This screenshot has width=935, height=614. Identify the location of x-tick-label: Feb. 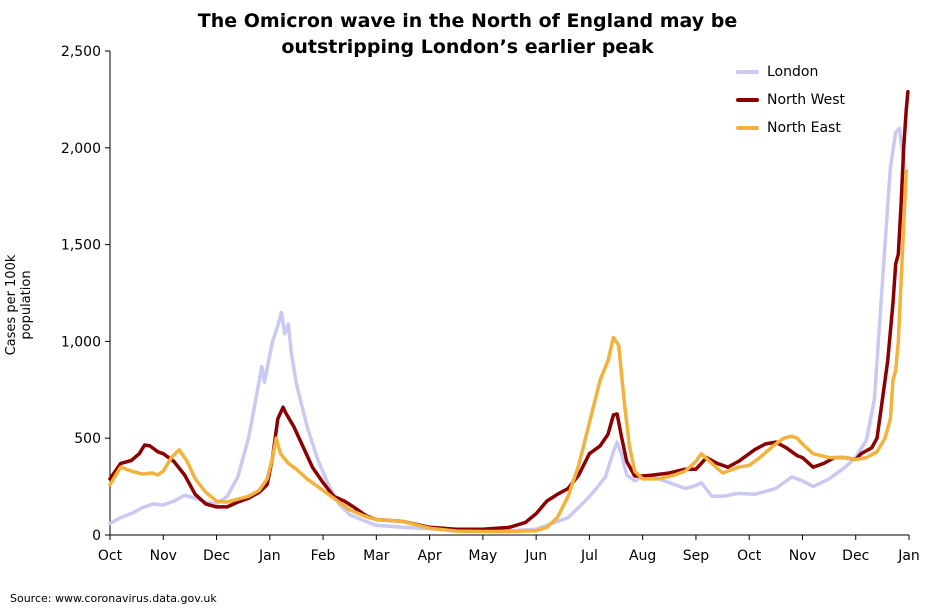
(323, 556).